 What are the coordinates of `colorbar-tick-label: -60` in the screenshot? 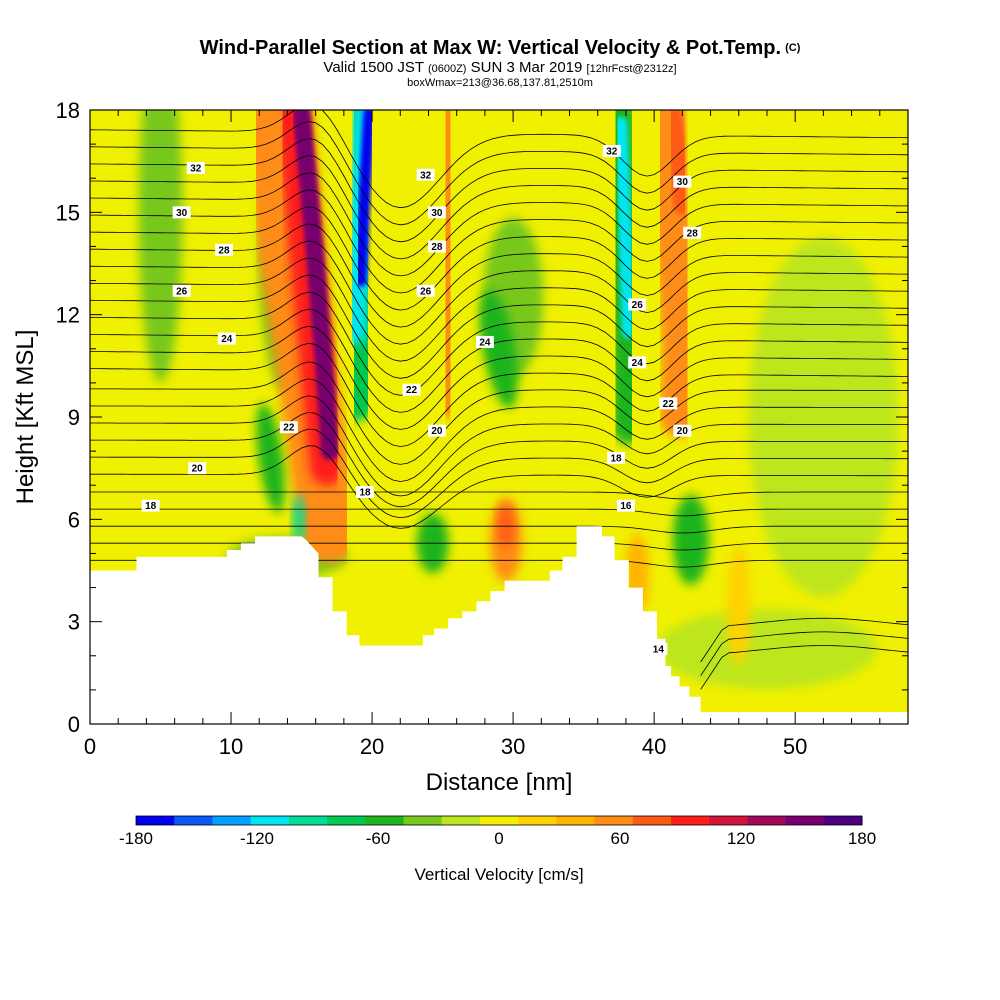 It's located at (378, 838).